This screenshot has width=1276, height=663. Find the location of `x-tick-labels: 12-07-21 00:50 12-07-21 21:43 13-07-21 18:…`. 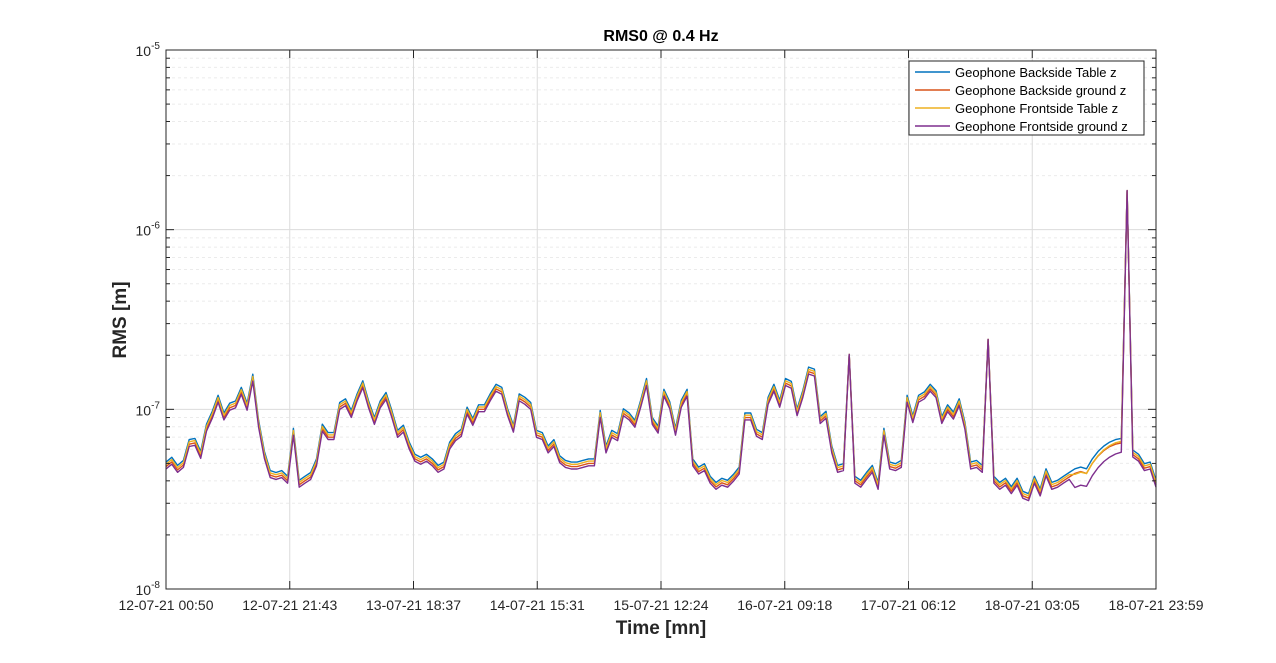

x-tick-labels: 12-07-21 00:50 12-07-21 21:43 13-07-21 18:… is located at coordinates (661, 605).